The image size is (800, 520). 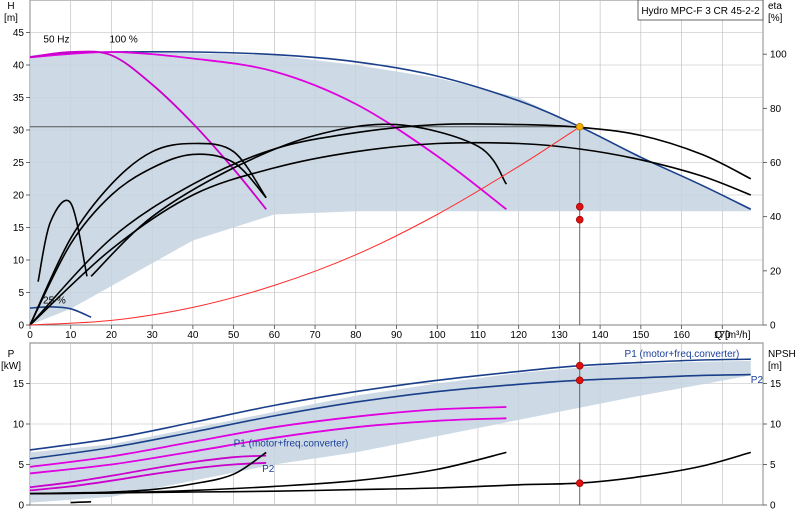 I want to click on x-tick-label: 60, so click(x=275, y=335).